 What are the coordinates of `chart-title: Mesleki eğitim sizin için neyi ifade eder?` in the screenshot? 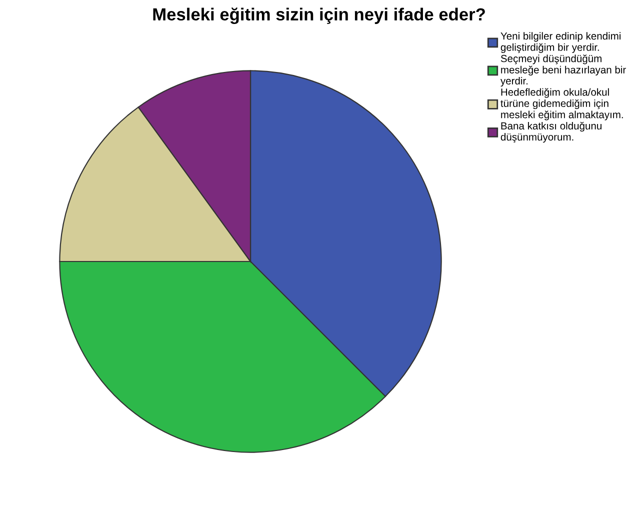 It's located at (319, 16).